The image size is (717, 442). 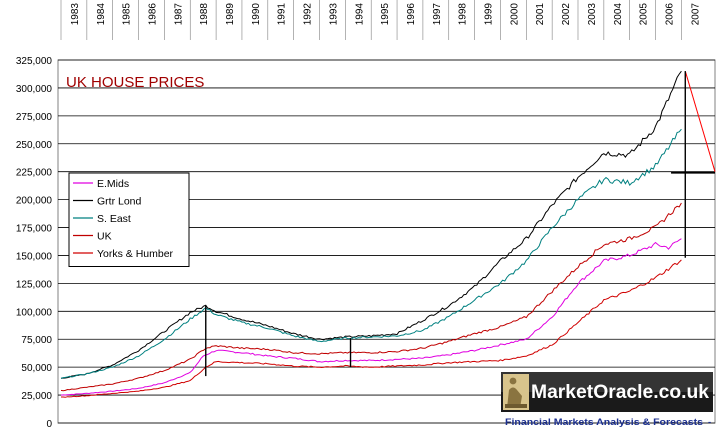 What do you see at coordinates (463, 14) in the screenshot?
I see `x-tick-label: 1998` at bounding box center [463, 14].